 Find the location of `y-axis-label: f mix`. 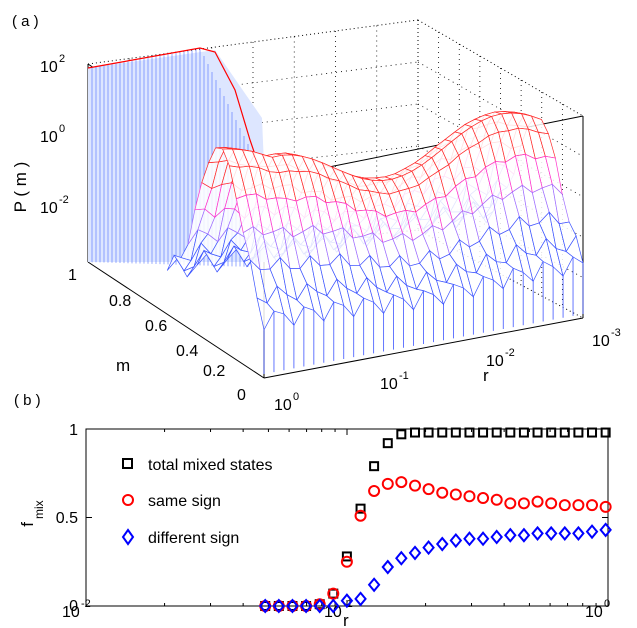

y-axis-label: f mix is located at coordinates (32, 513).